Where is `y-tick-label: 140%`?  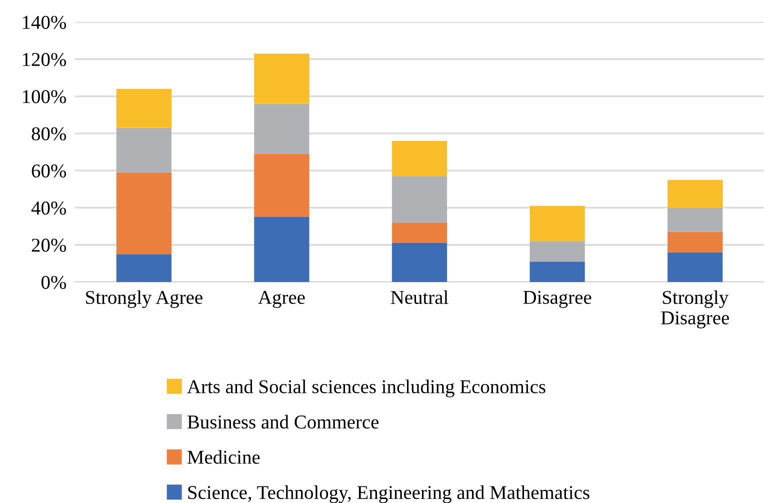
y-tick-label: 140% is located at coordinates (44, 22).